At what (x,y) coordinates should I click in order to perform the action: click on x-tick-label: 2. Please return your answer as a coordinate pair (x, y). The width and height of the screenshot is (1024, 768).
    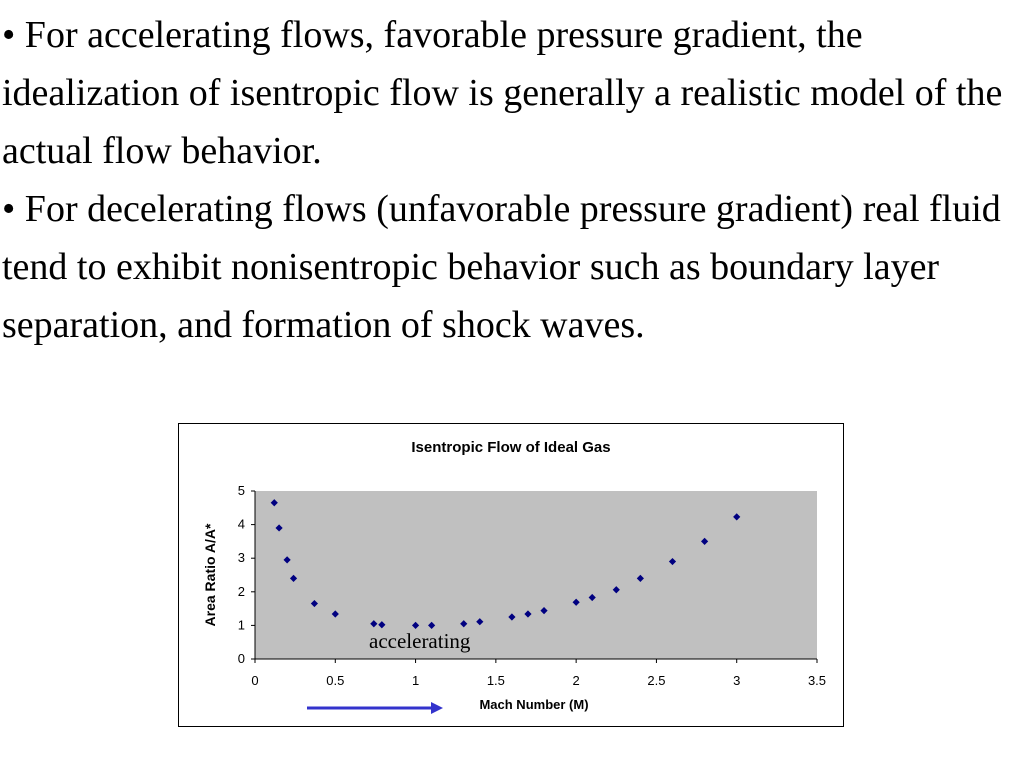
    Looking at the image, I should click on (576, 680).